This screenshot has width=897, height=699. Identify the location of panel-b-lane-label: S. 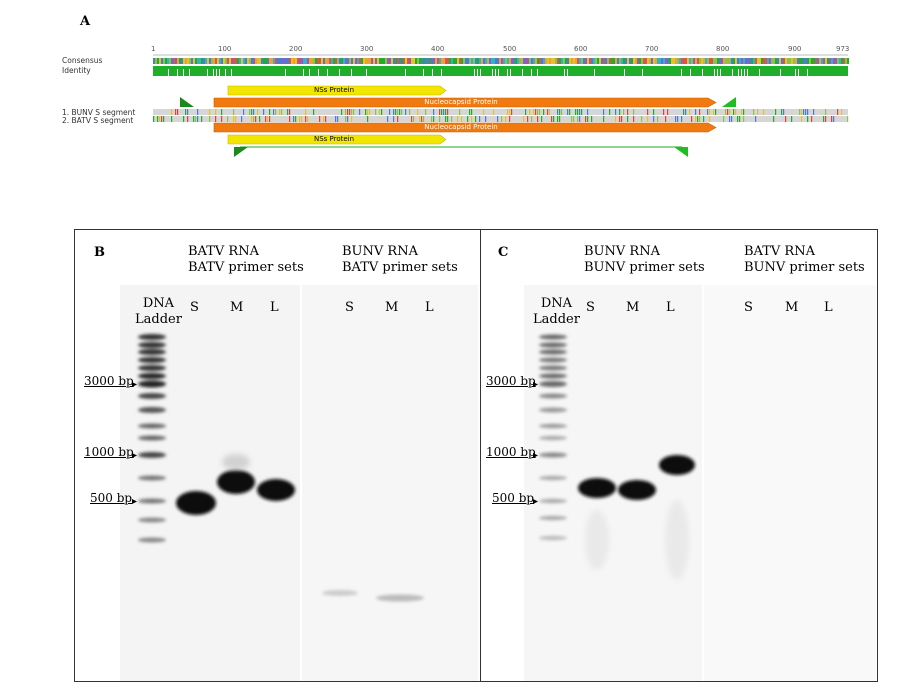
(194, 307).